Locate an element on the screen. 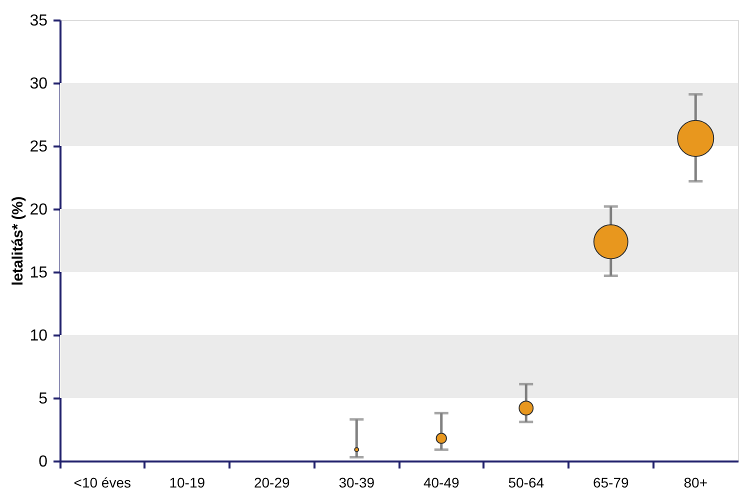 Image resolution: width=743 pixels, height=498 pixels. x-tick-label: <10 éves is located at coordinates (102, 482).